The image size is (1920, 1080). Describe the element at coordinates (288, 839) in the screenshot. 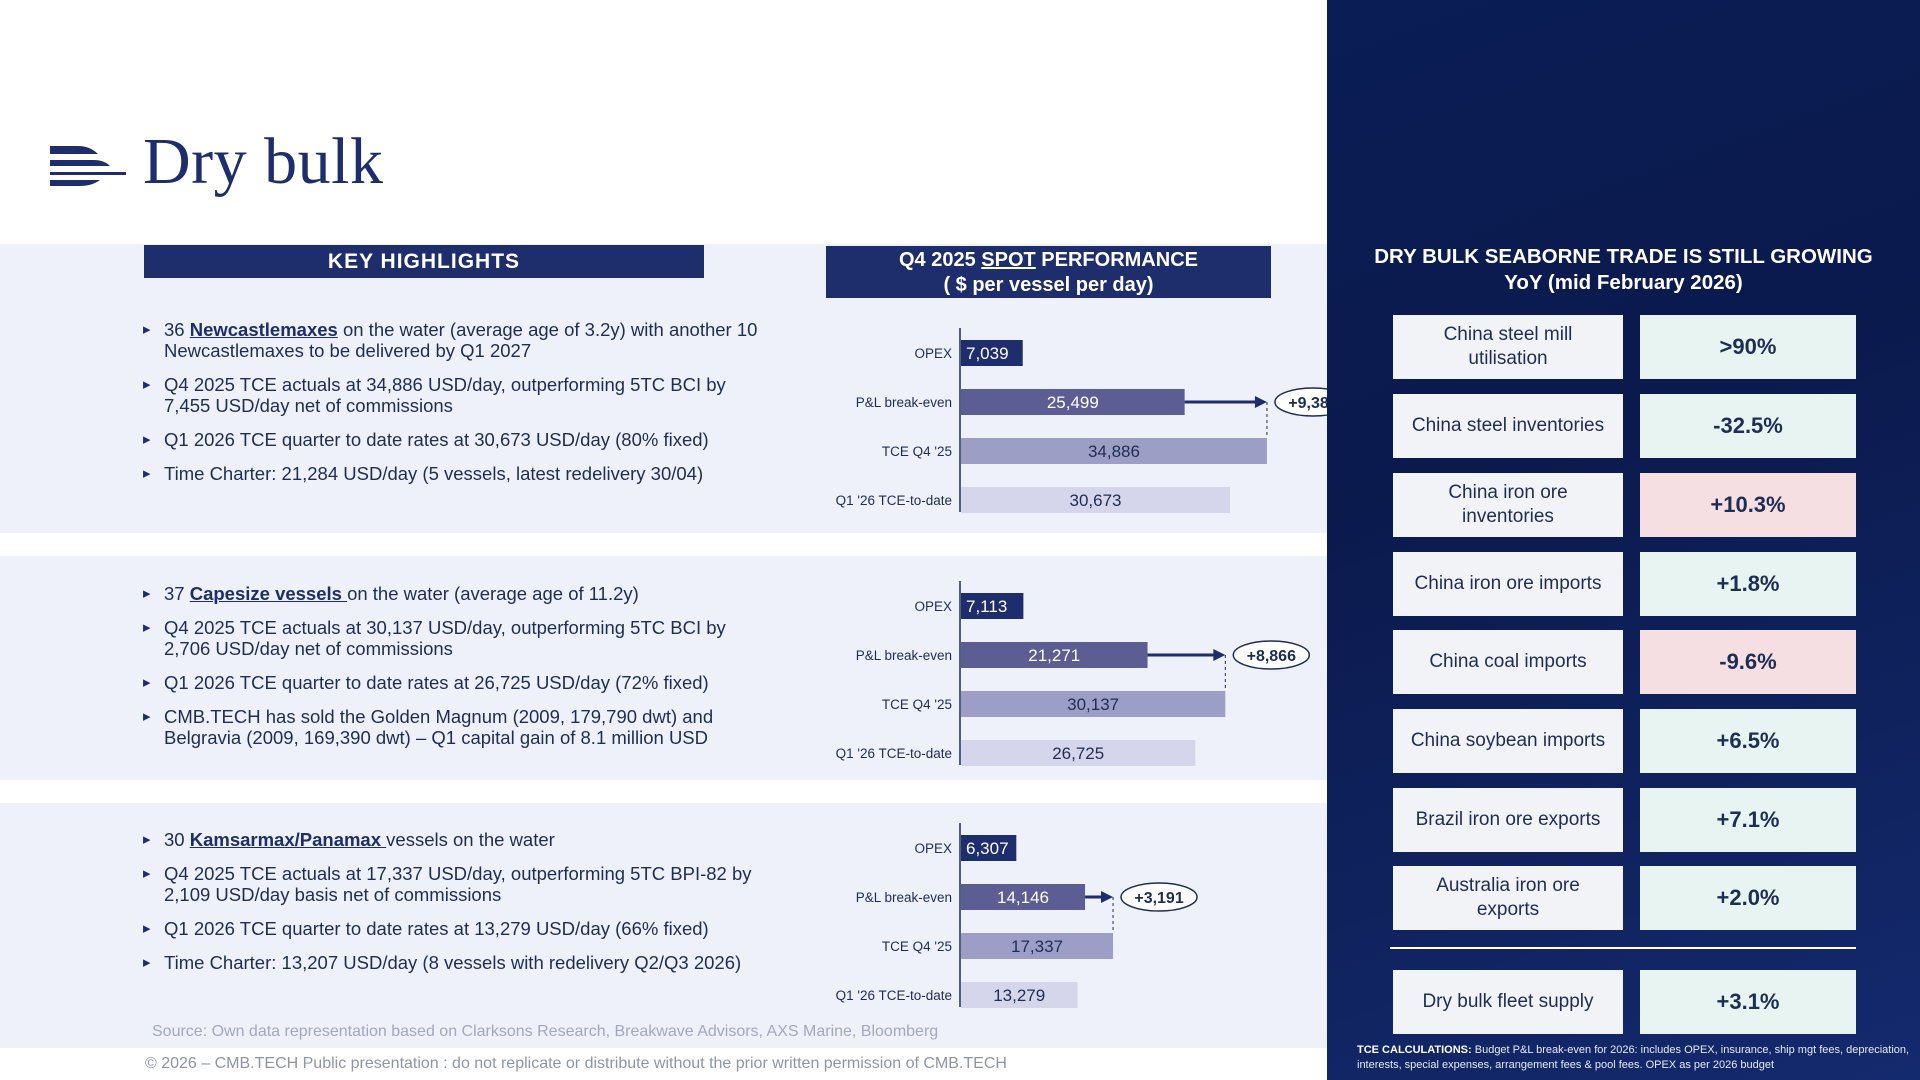

I see `kamsarmax-panamax-link: Kamsarmax/Panamax` at that location.